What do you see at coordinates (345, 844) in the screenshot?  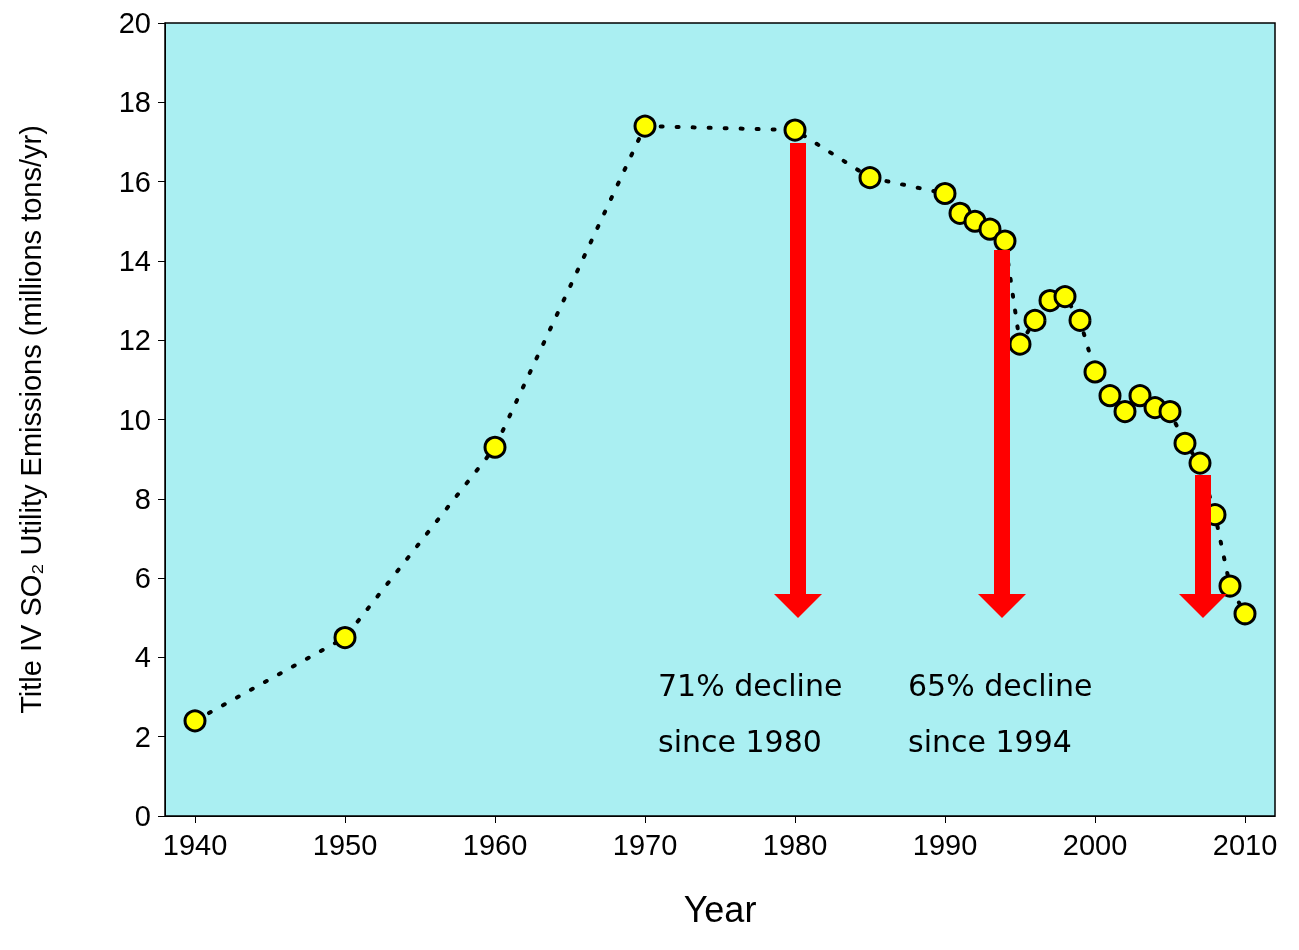 I see `x-tick-label: 1950` at bounding box center [345, 844].